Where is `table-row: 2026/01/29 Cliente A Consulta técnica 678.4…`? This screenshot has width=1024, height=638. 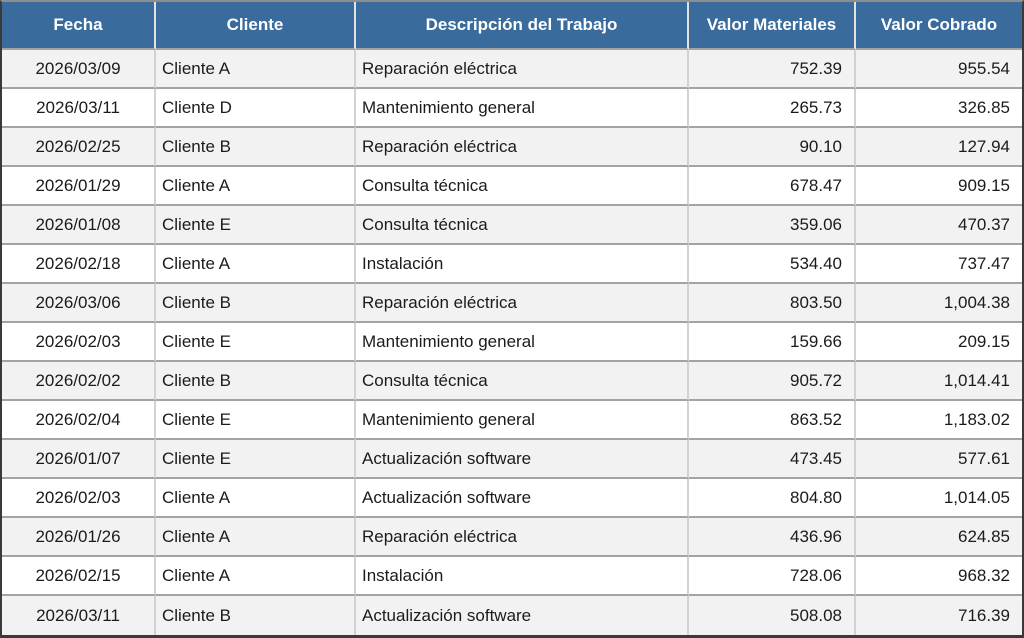 table-row: 2026/01/29 Cliente A Consulta técnica 678.4… is located at coordinates (512, 186).